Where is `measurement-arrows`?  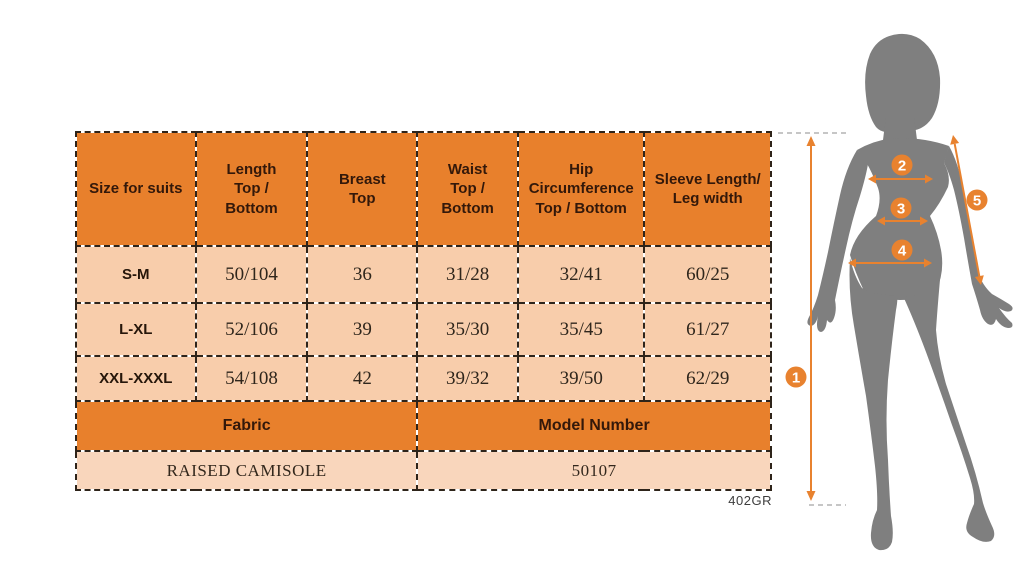
measurement-arrows is located at coordinates (895, 318).